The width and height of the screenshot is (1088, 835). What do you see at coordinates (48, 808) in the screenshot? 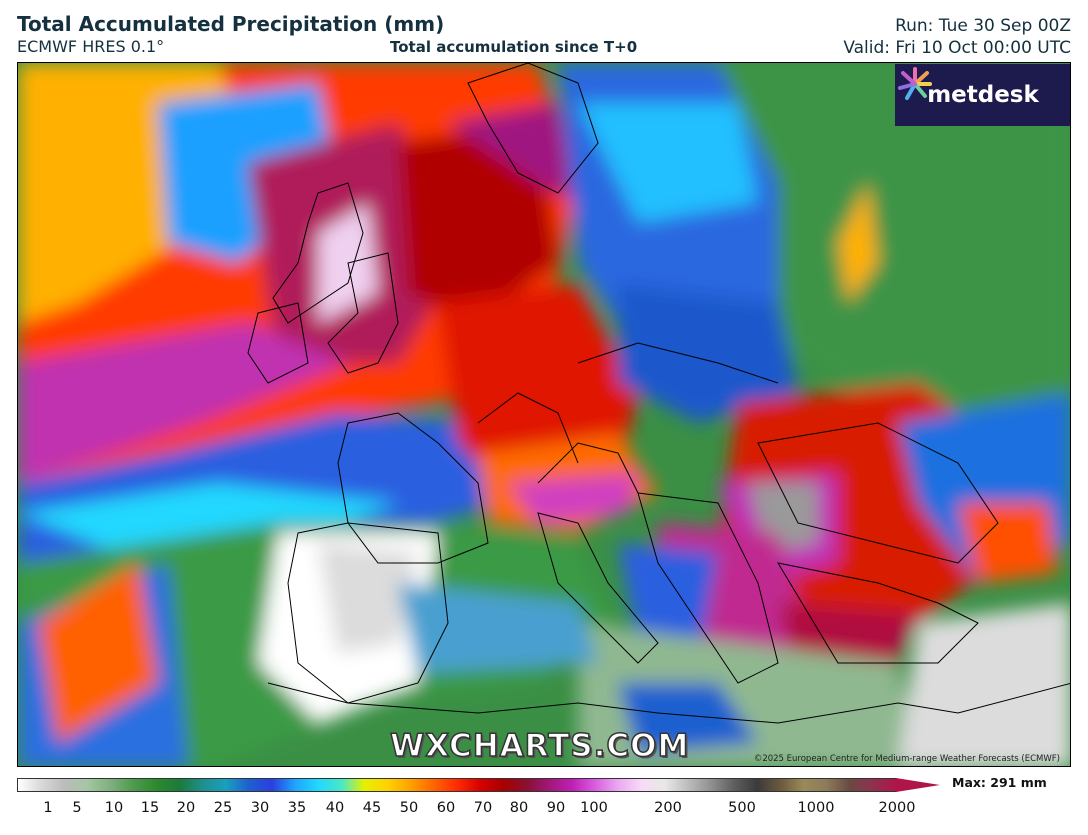
I see `legend-tick-label: 1` at bounding box center [48, 808].